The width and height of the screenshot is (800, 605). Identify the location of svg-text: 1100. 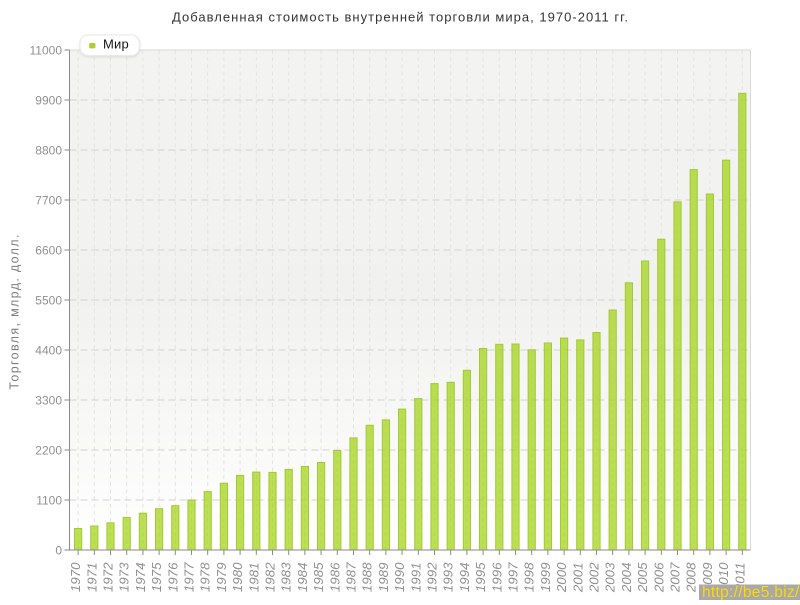
(49, 500).